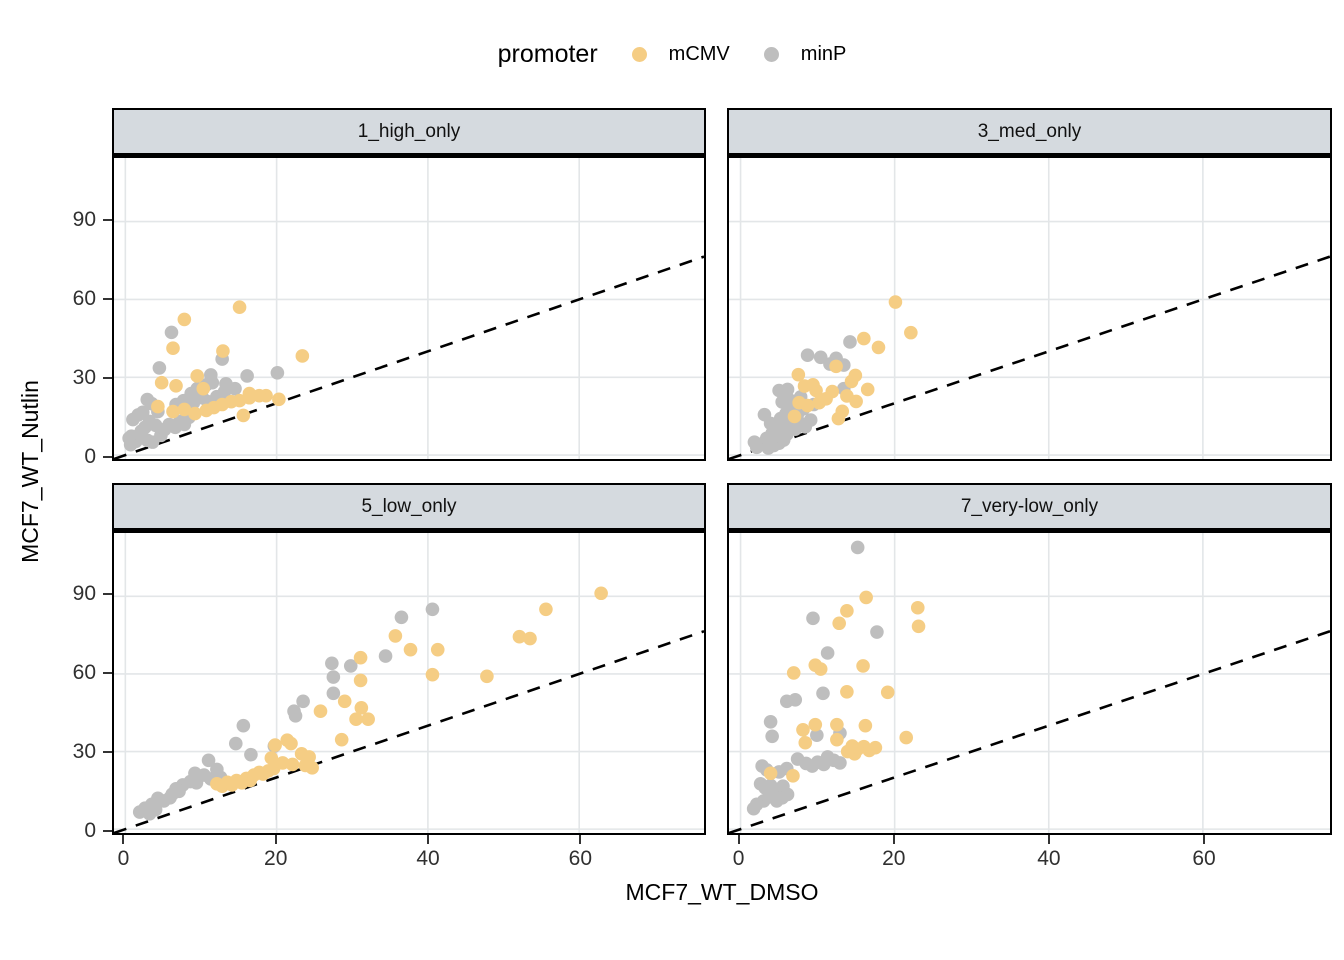 Image resolution: width=1344 pixels, height=960 pixels. What do you see at coordinates (1204, 858) in the screenshot?
I see `x-tick-label: 60` at bounding box center [1204, 858].